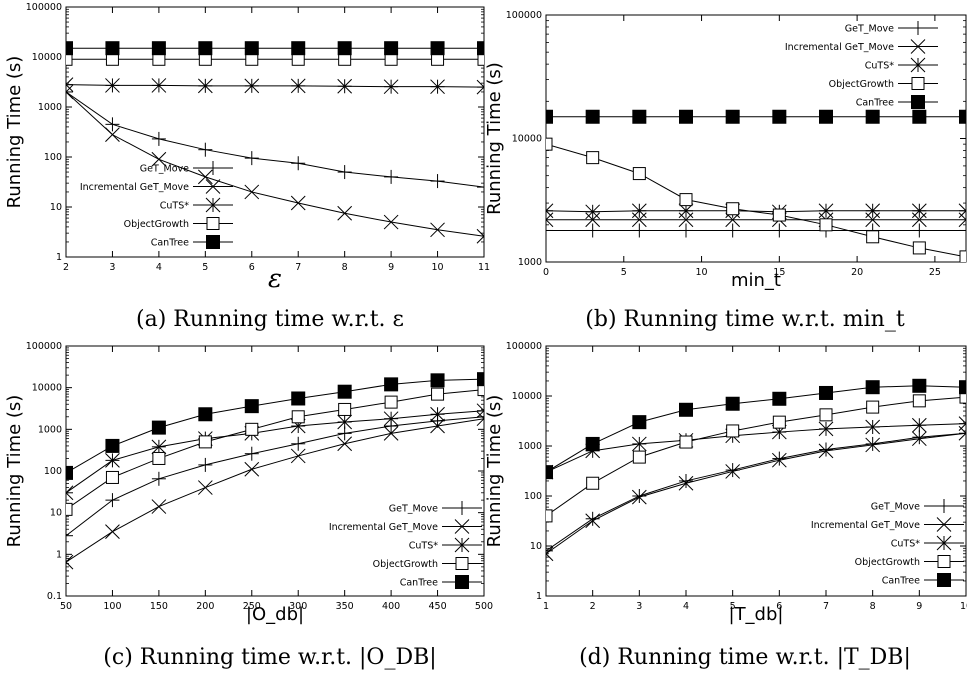  What do you see at coordinates (134, 187) in the screenshot?
I see `legend-label: Incremental GeT_Move` at bounding box center [134, 187].